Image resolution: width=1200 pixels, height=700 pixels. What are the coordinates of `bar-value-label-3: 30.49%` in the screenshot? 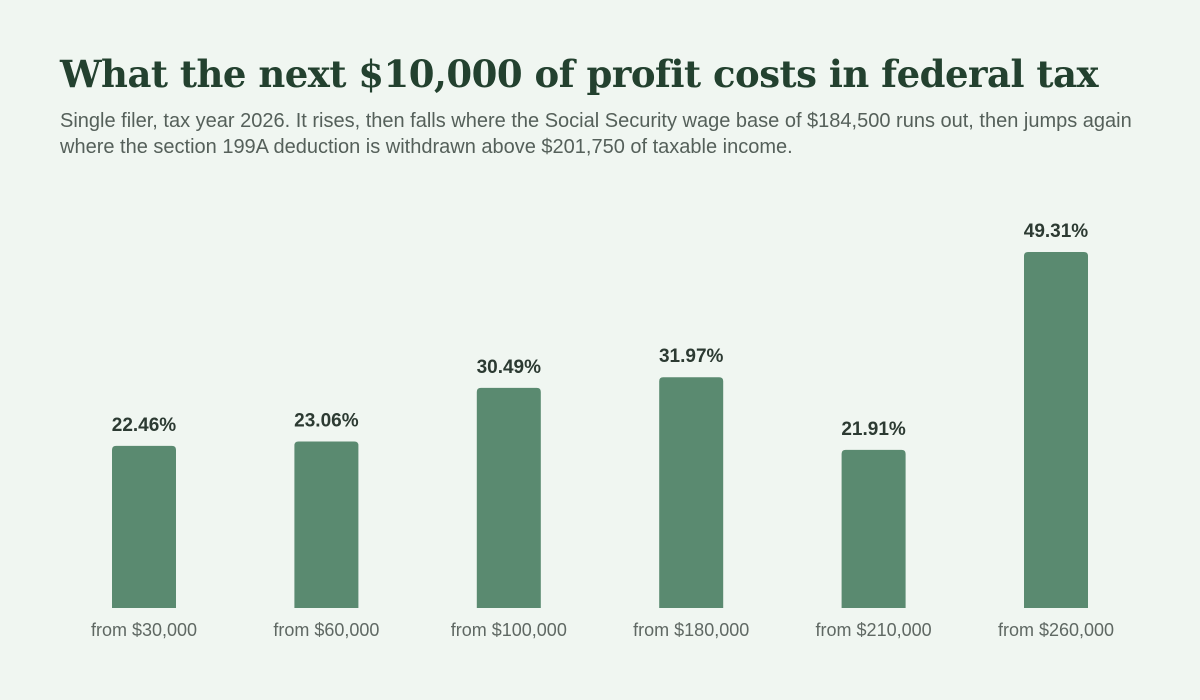 It's located at (509, 367).